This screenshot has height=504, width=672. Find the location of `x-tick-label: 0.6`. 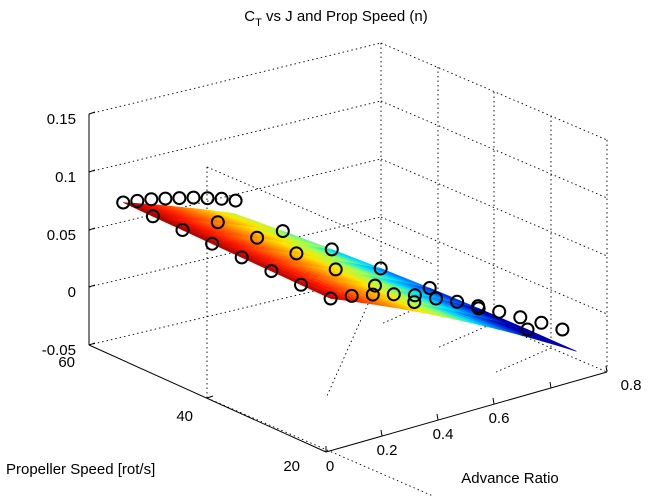

x-tick-label: 0.6 is located at coordinates (499, 418).